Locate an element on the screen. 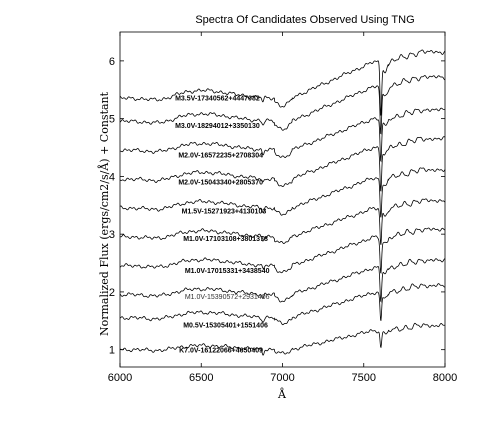 The width and height of the screenshot is (491, 421). spectrum-label: M2.0V-15043340+2805370 is located at coordinates (220, 182).